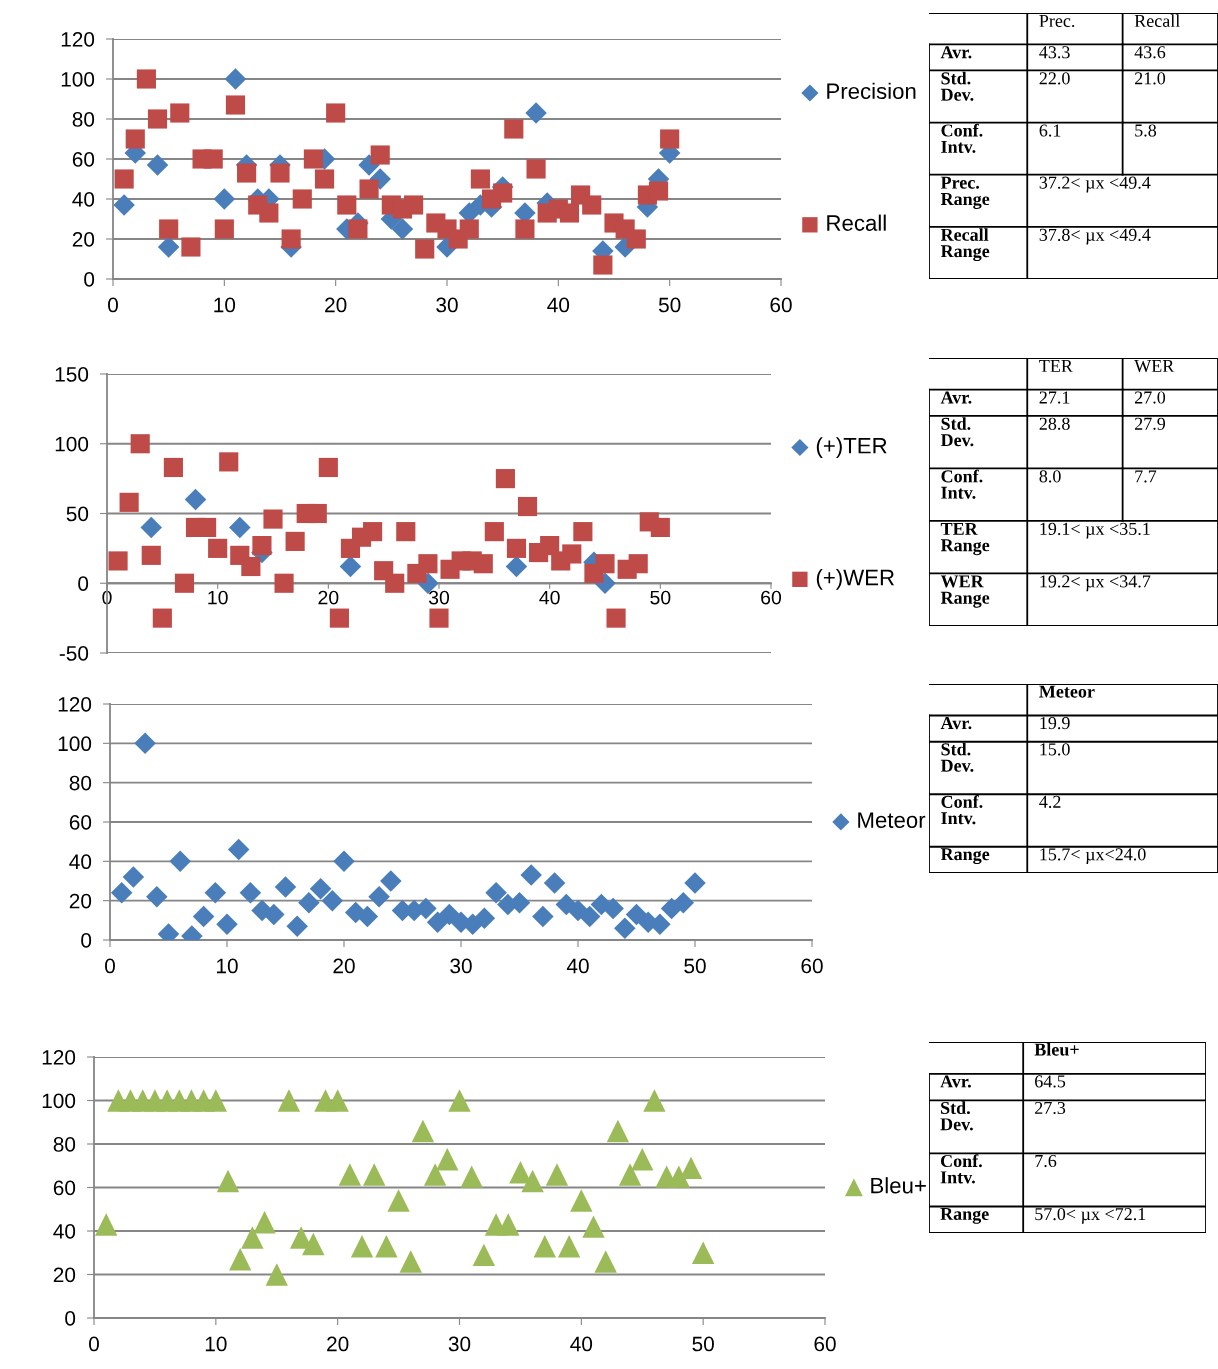 The height and width of the screenshot is (1369, 1218). What do you see at coordinates (856, 222) in the screenshot?
I see `legend-label: Recall` at bounding box center [856, 222].